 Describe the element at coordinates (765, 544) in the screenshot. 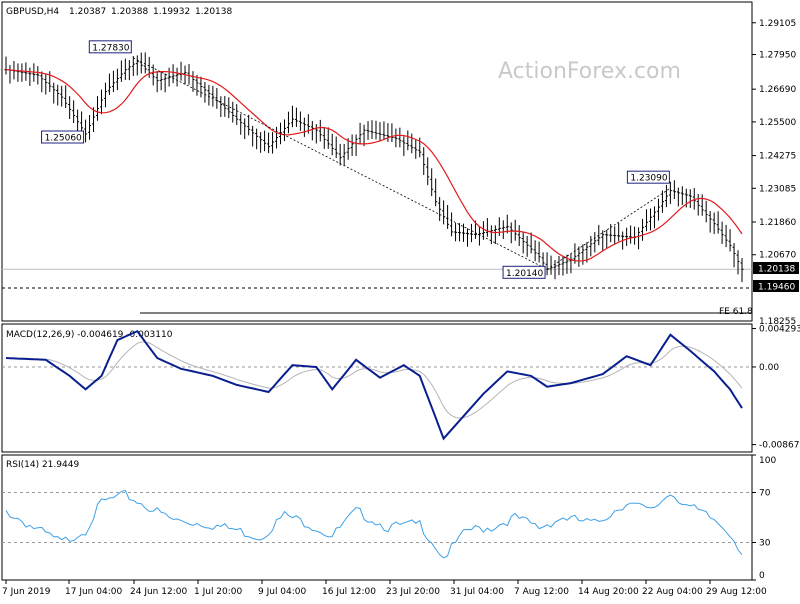

I see `rsi-ytick-label: 30` at that location.